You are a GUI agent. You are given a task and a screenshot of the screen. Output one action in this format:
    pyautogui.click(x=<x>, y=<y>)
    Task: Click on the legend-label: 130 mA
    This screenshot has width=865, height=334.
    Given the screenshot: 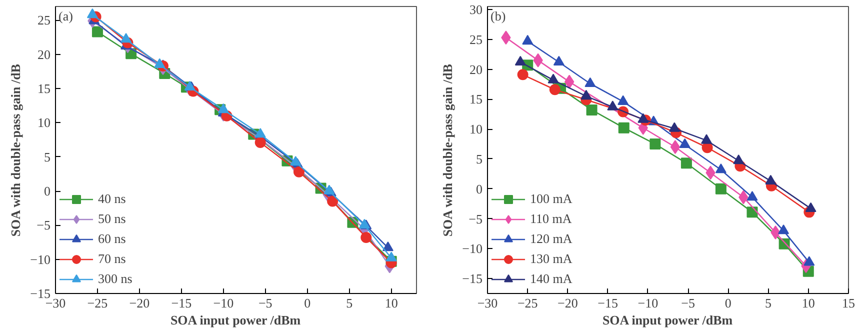 What is the action you would take?
    pyautogui.click(x=551, y=259)
    